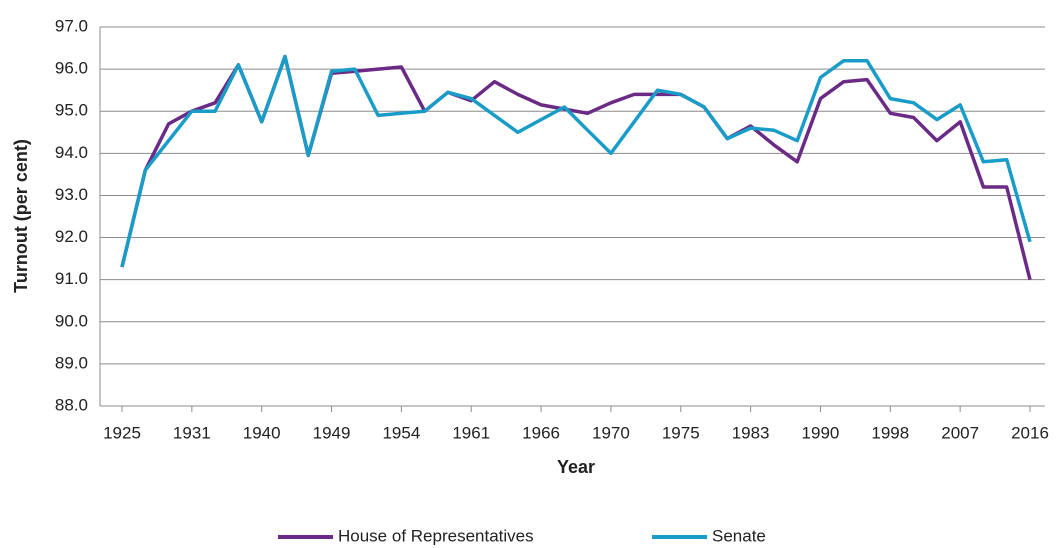  What do you see at coordinates (71, 110) in the screenshot?
I see `y-tick-label: 95.0` at bounding box center [71, 110].